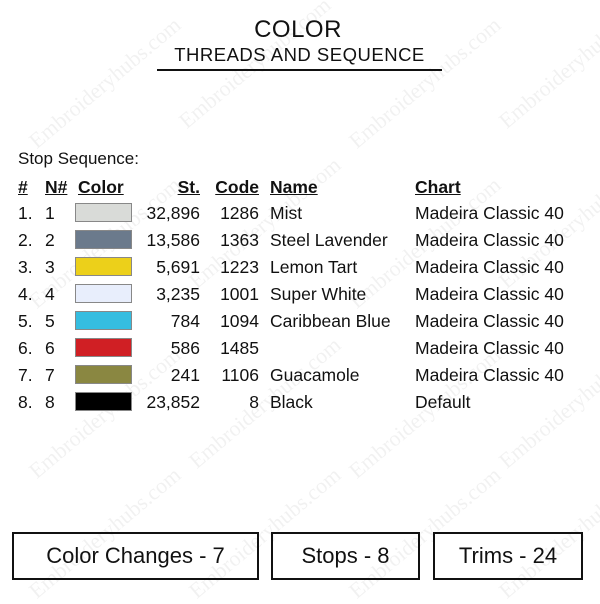 This screenshot has height=604, width=600. I want to click on row-index: 1., so click(25, 213).